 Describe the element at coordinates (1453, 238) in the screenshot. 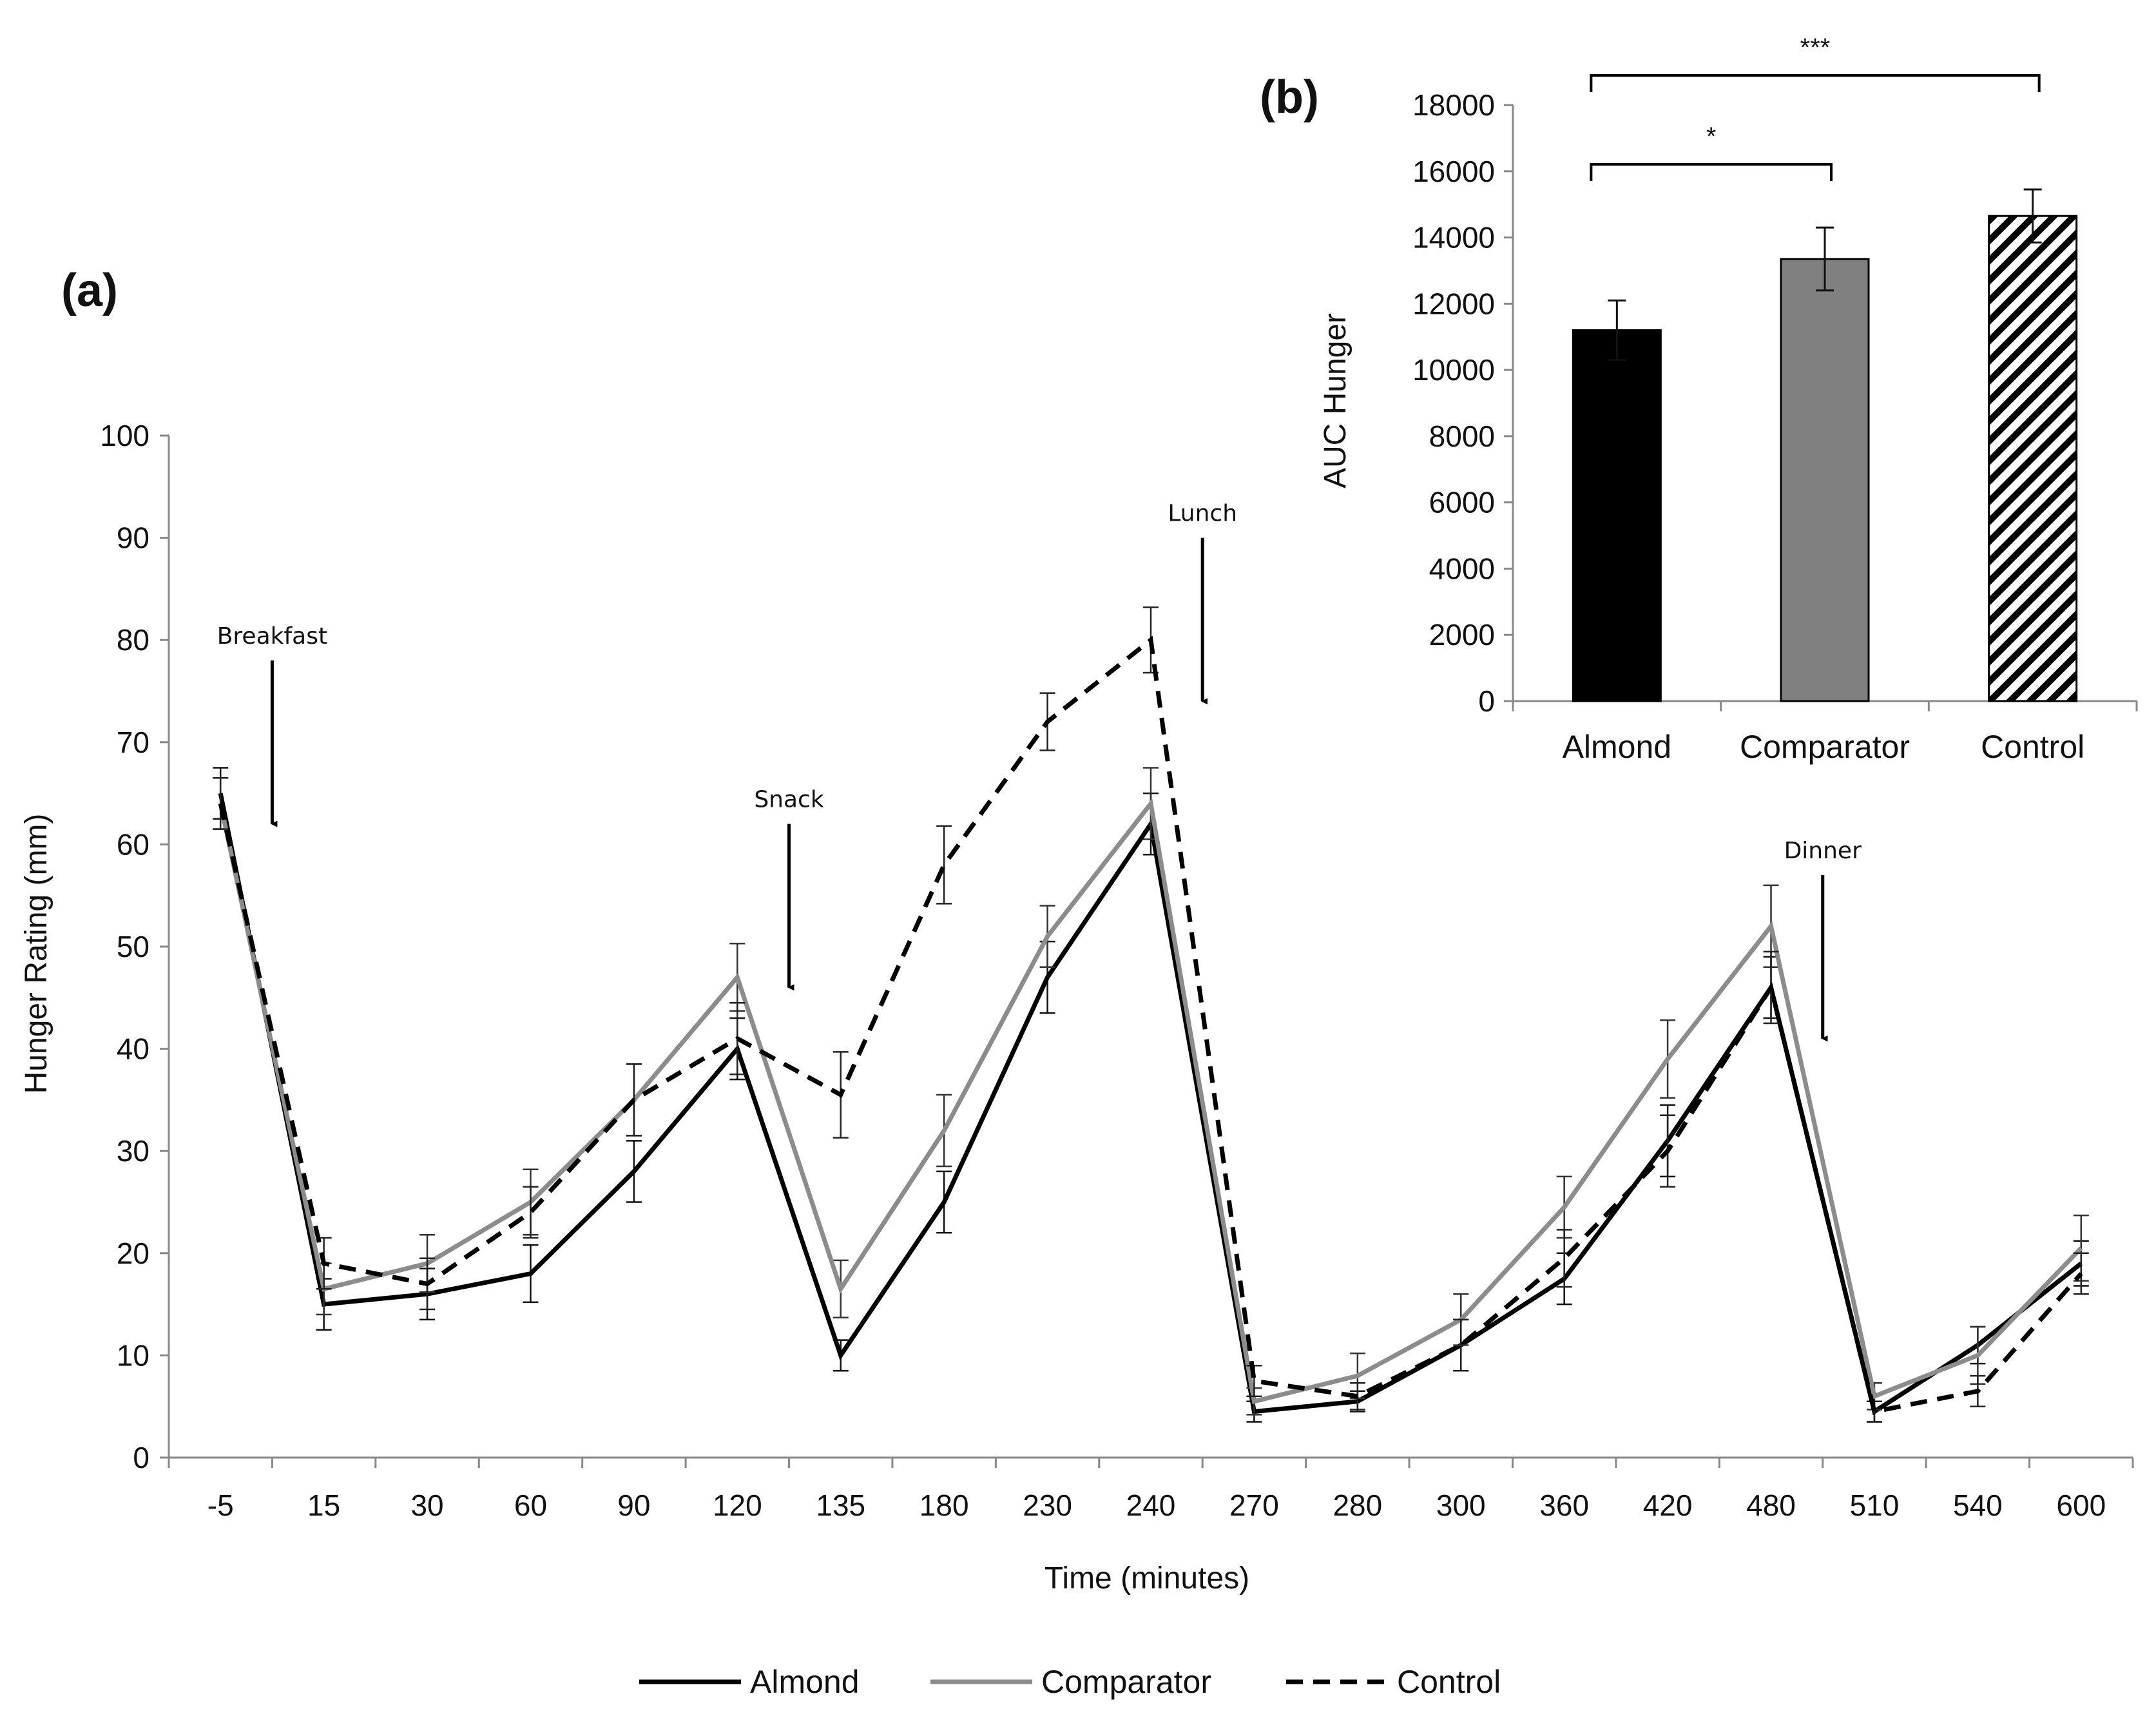

I see `y-tick-label: 14000` at that location.